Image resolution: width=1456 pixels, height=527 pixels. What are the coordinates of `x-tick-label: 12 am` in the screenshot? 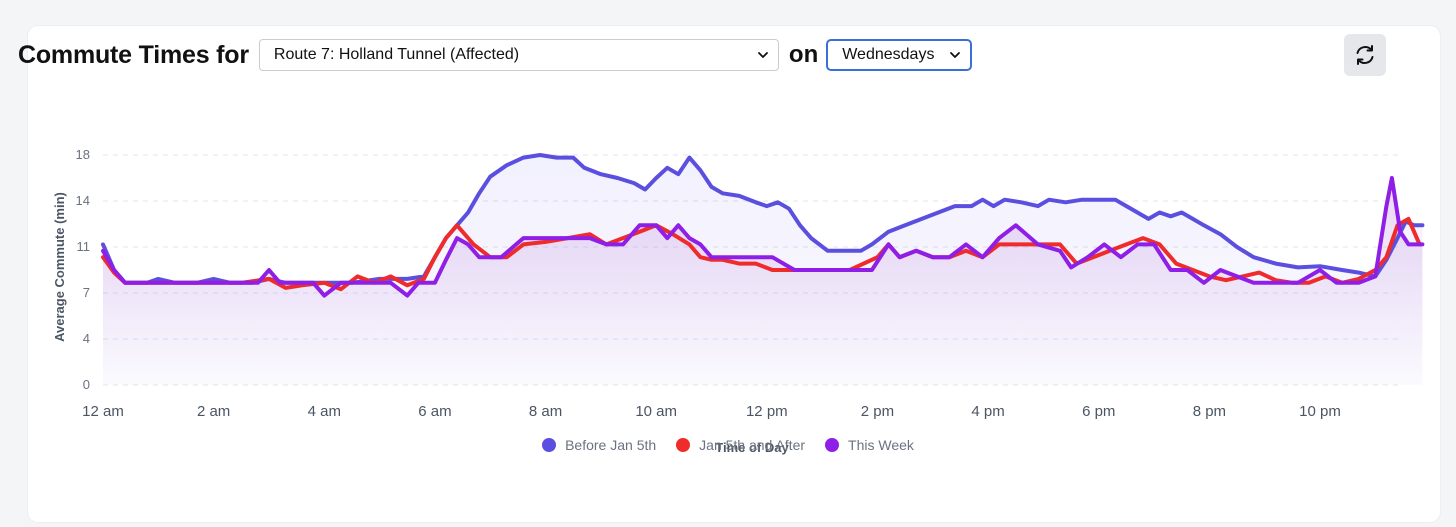 It's located at (103, 411).